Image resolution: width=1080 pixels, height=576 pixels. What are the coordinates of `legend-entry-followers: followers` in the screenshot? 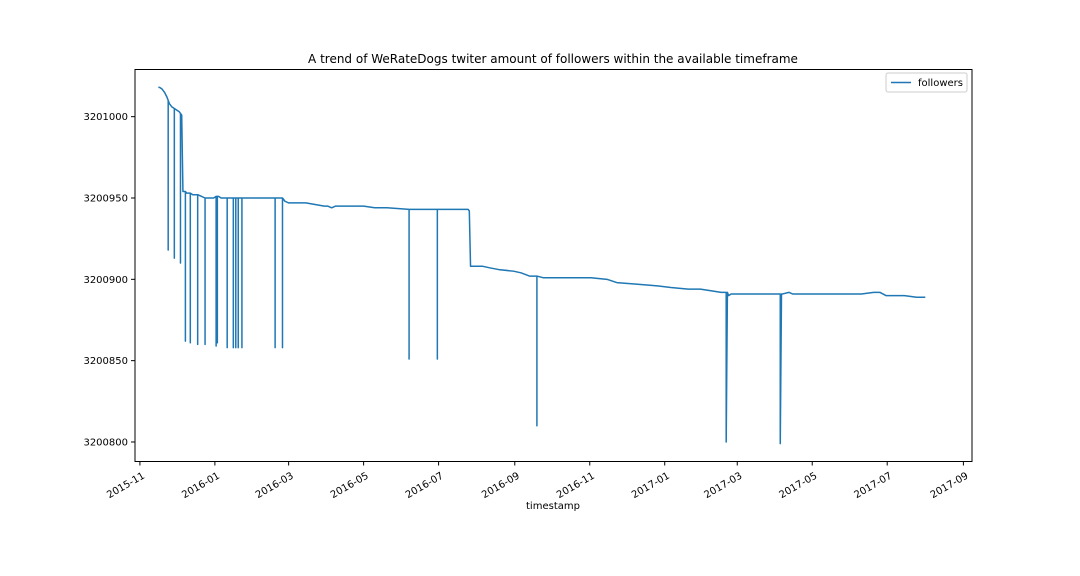 It's located at (940, 83).